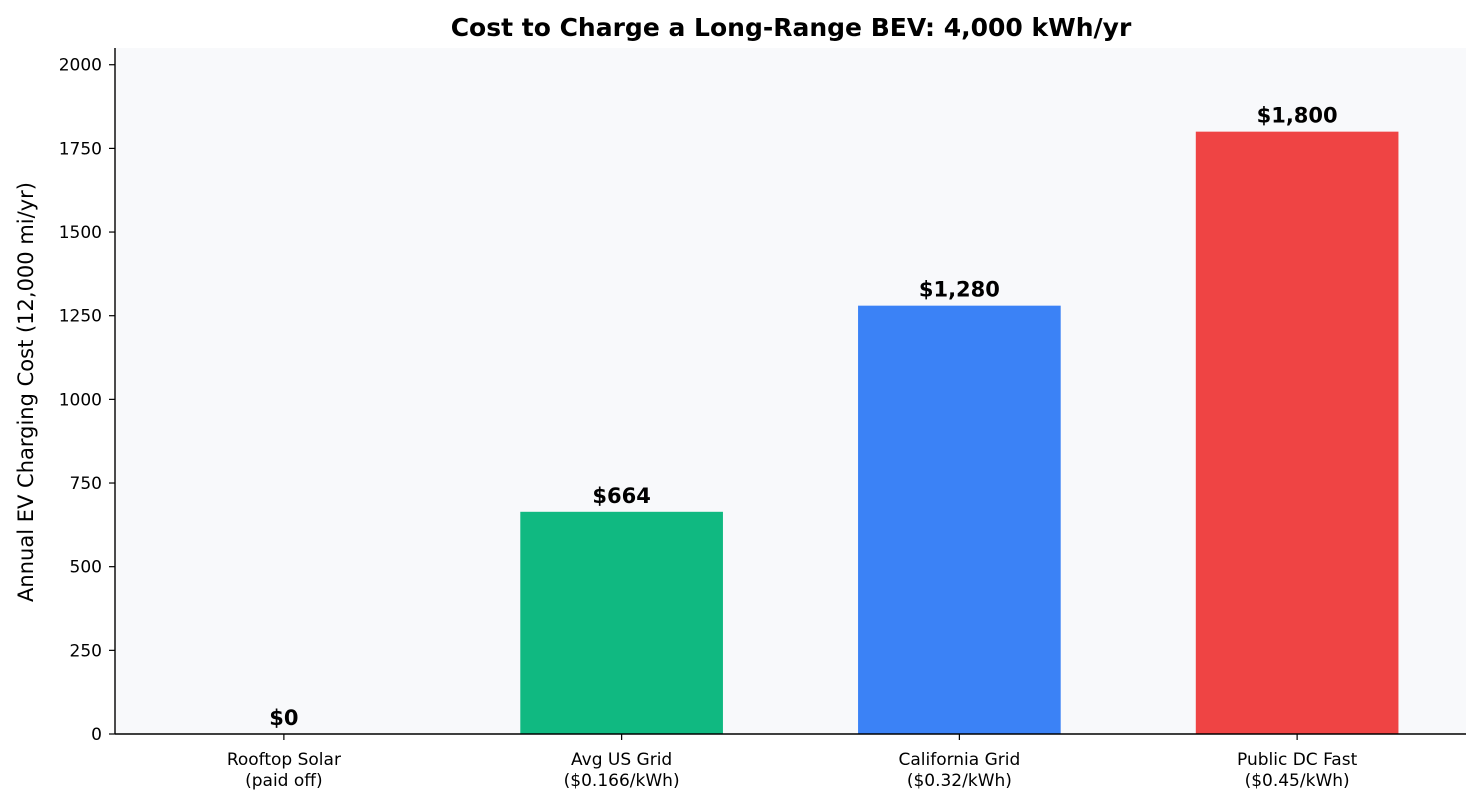  Describe the element at coordinates (621, 760) in the screenshot. I see `x-tick-label: Avg US Grid` at that location.